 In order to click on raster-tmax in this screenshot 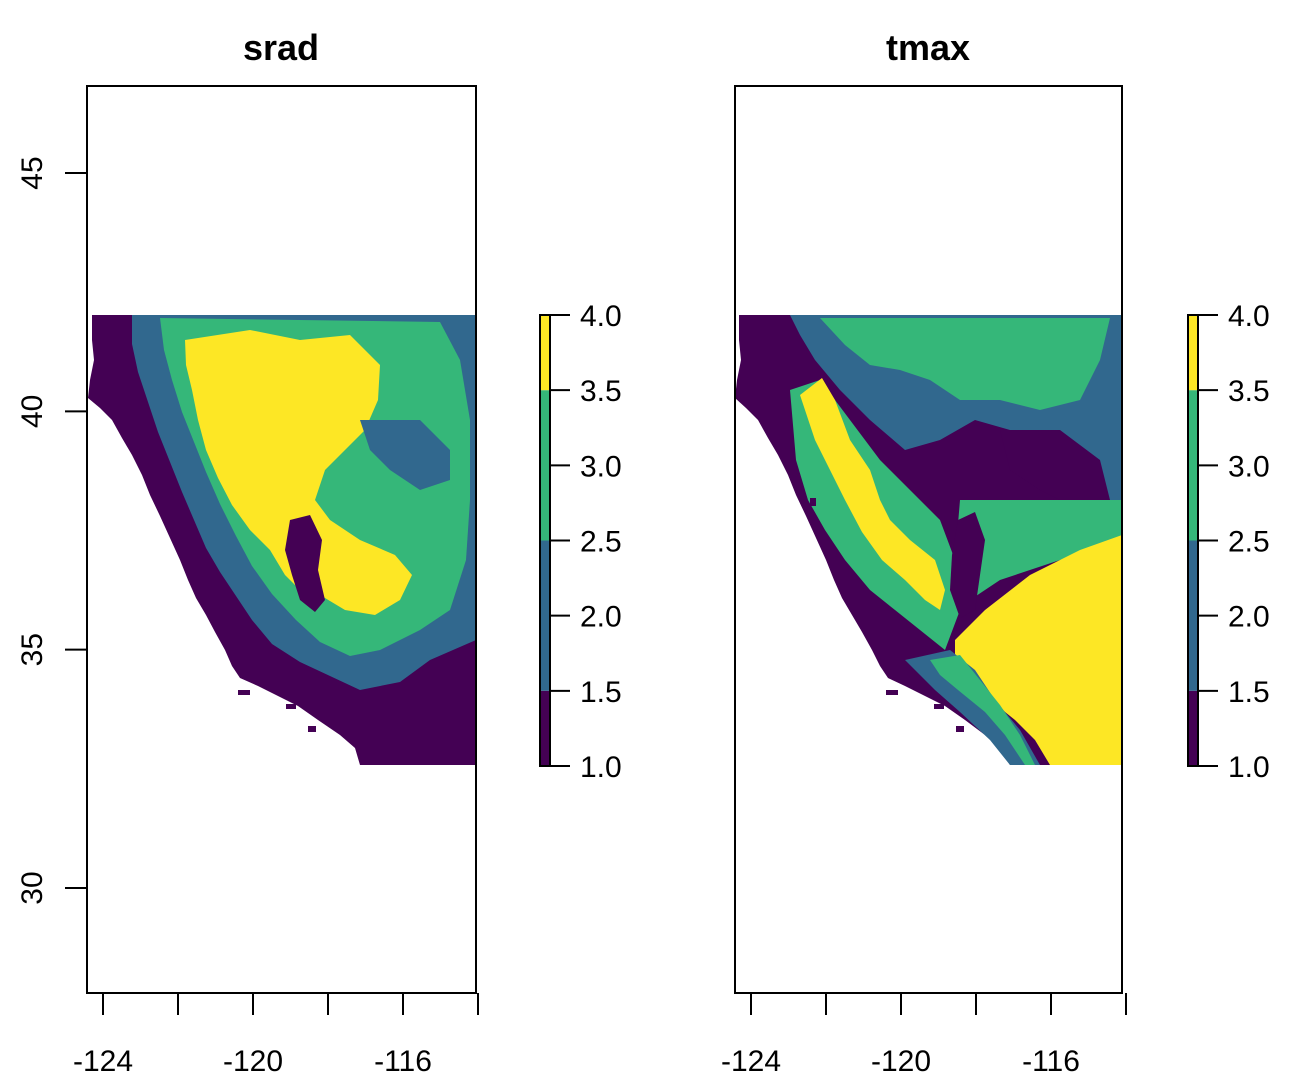, I will do `click(928, 540)`.